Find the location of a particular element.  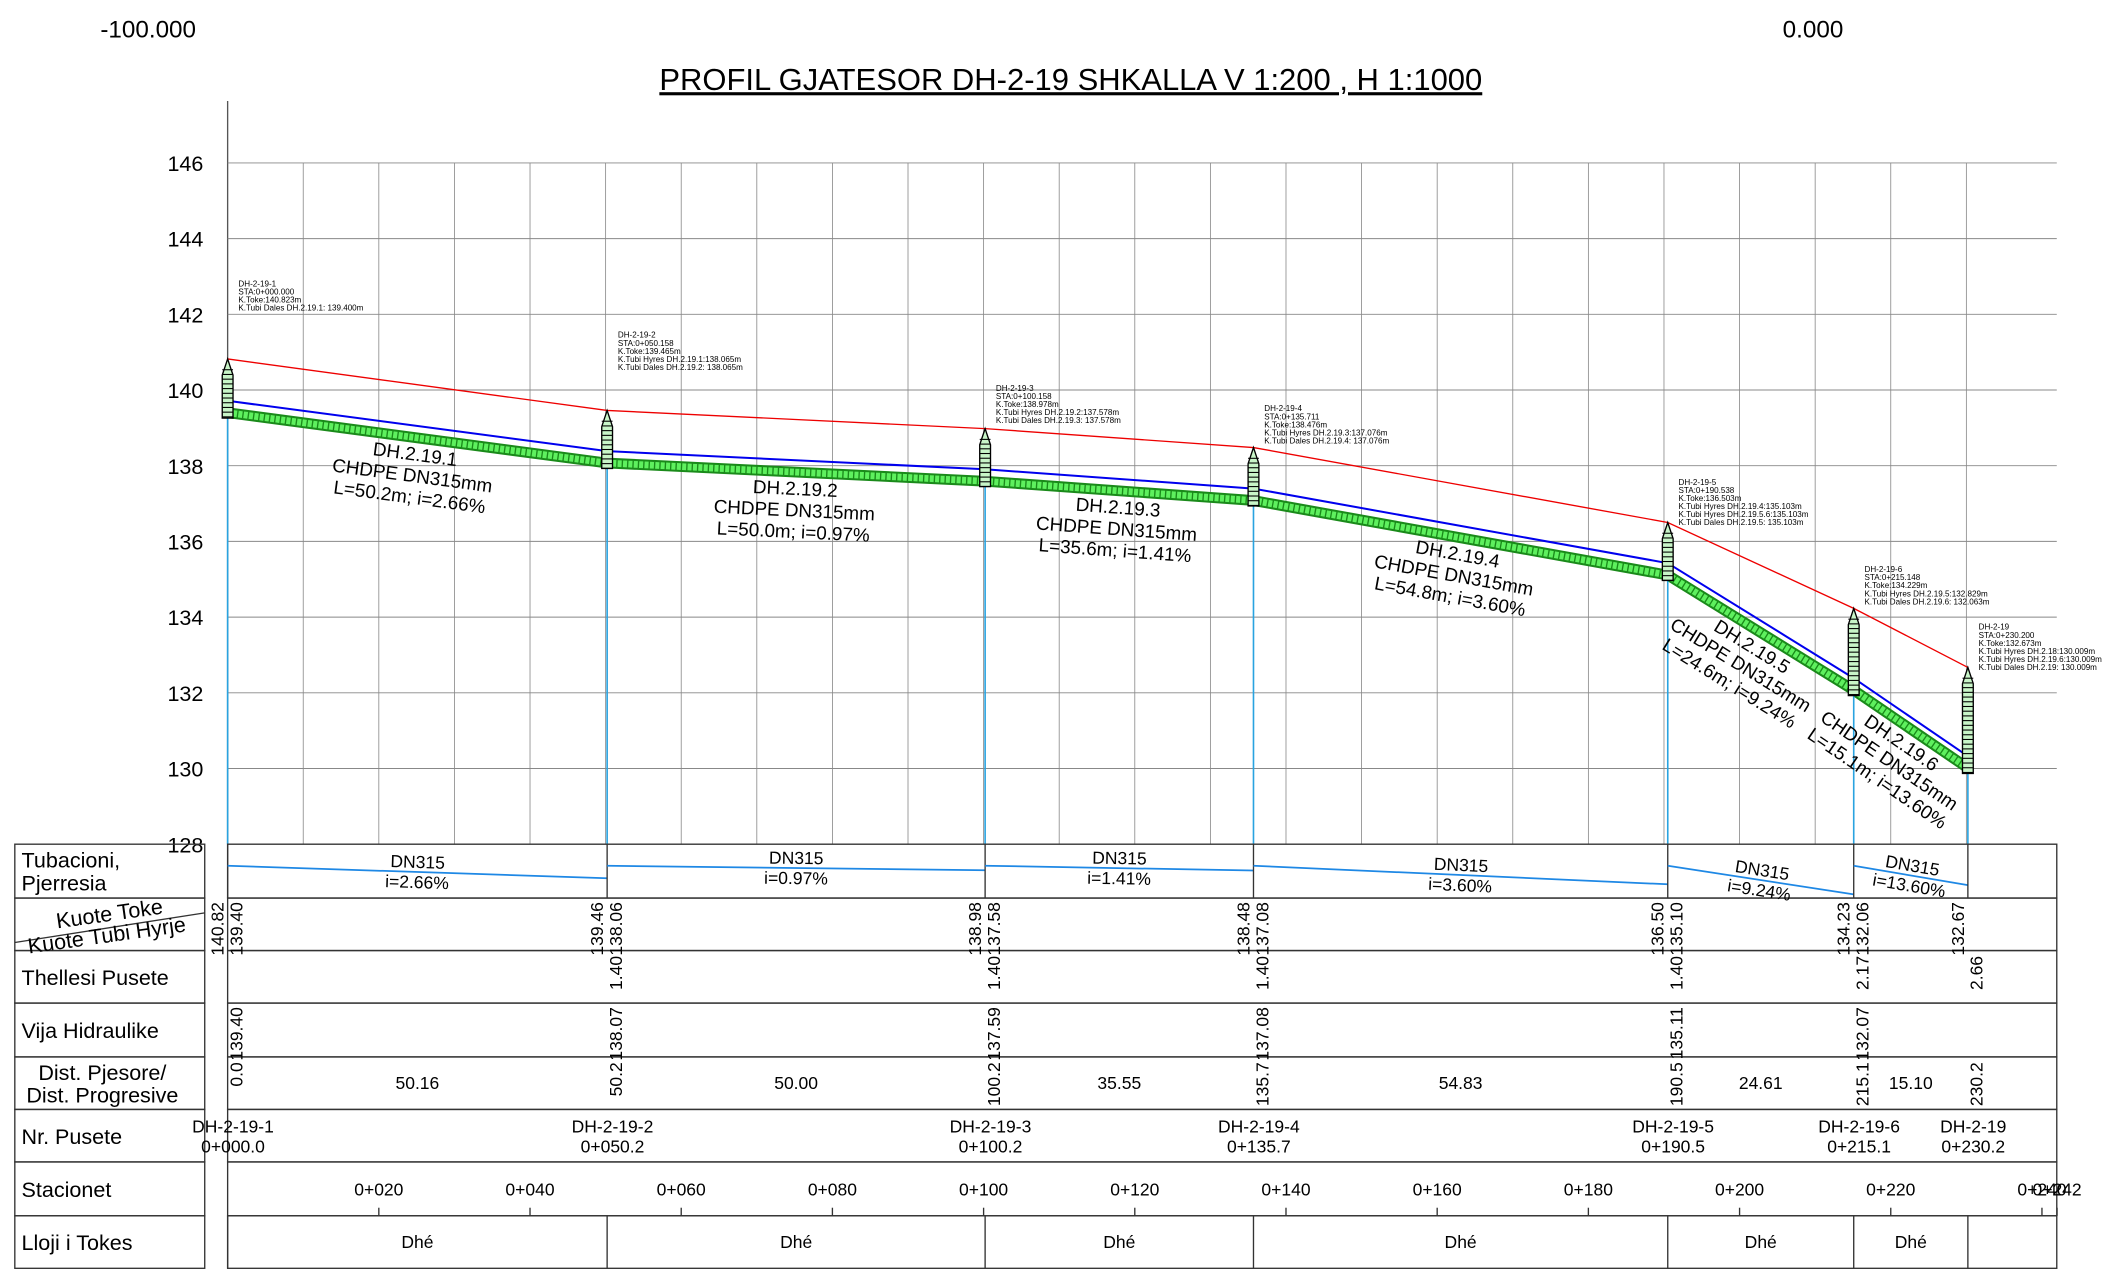

progressive-distance: 230.2 is located at coordinates (1977, 1084).